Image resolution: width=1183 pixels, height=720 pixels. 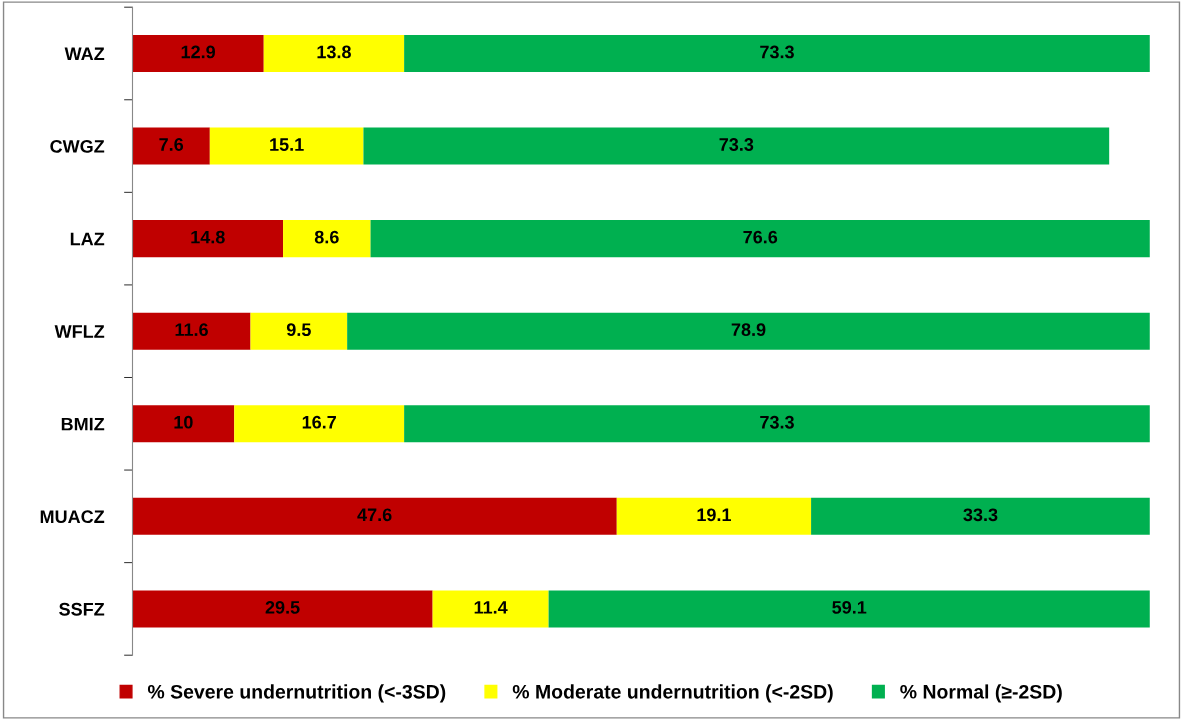 I want to click on data-label: 15.1, so click(x=287, y=144).